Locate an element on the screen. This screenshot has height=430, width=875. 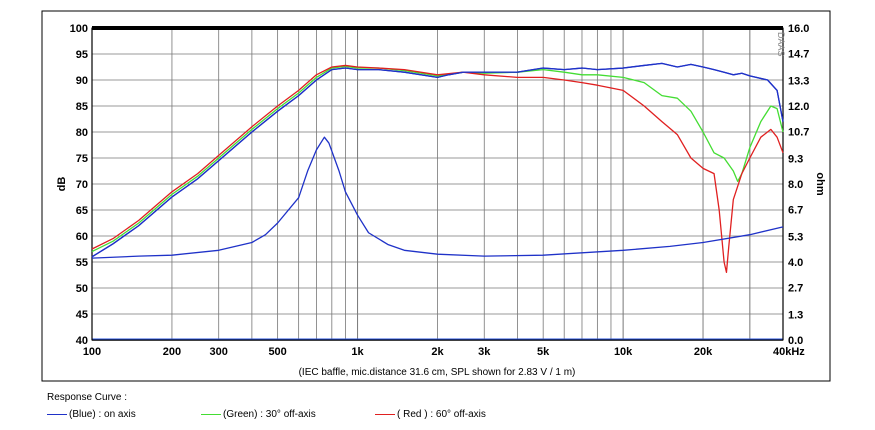
legend-item-red: ( Red ) : 60° off-axis is located at coordinates (430, 414).